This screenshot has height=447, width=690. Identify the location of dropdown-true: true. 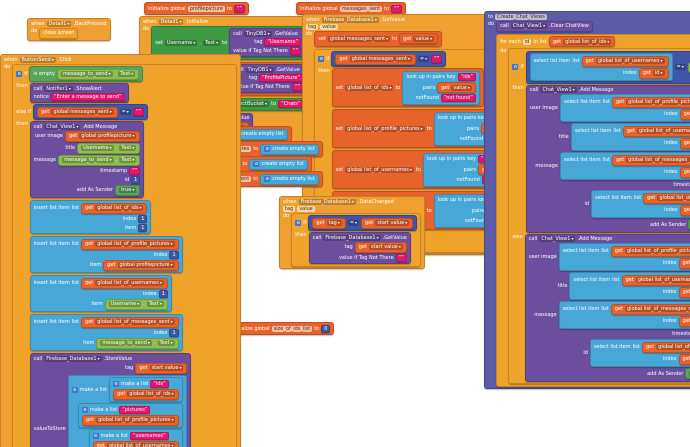
(128, 190).